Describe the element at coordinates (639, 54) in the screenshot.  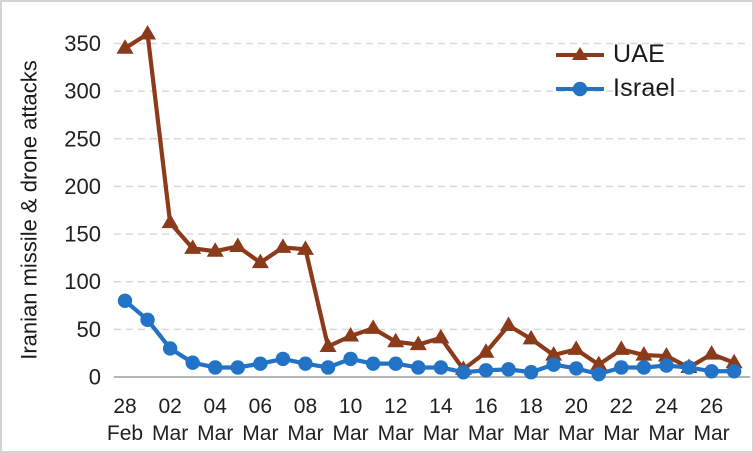
I see `legend-label-uae: UAE` at that location.